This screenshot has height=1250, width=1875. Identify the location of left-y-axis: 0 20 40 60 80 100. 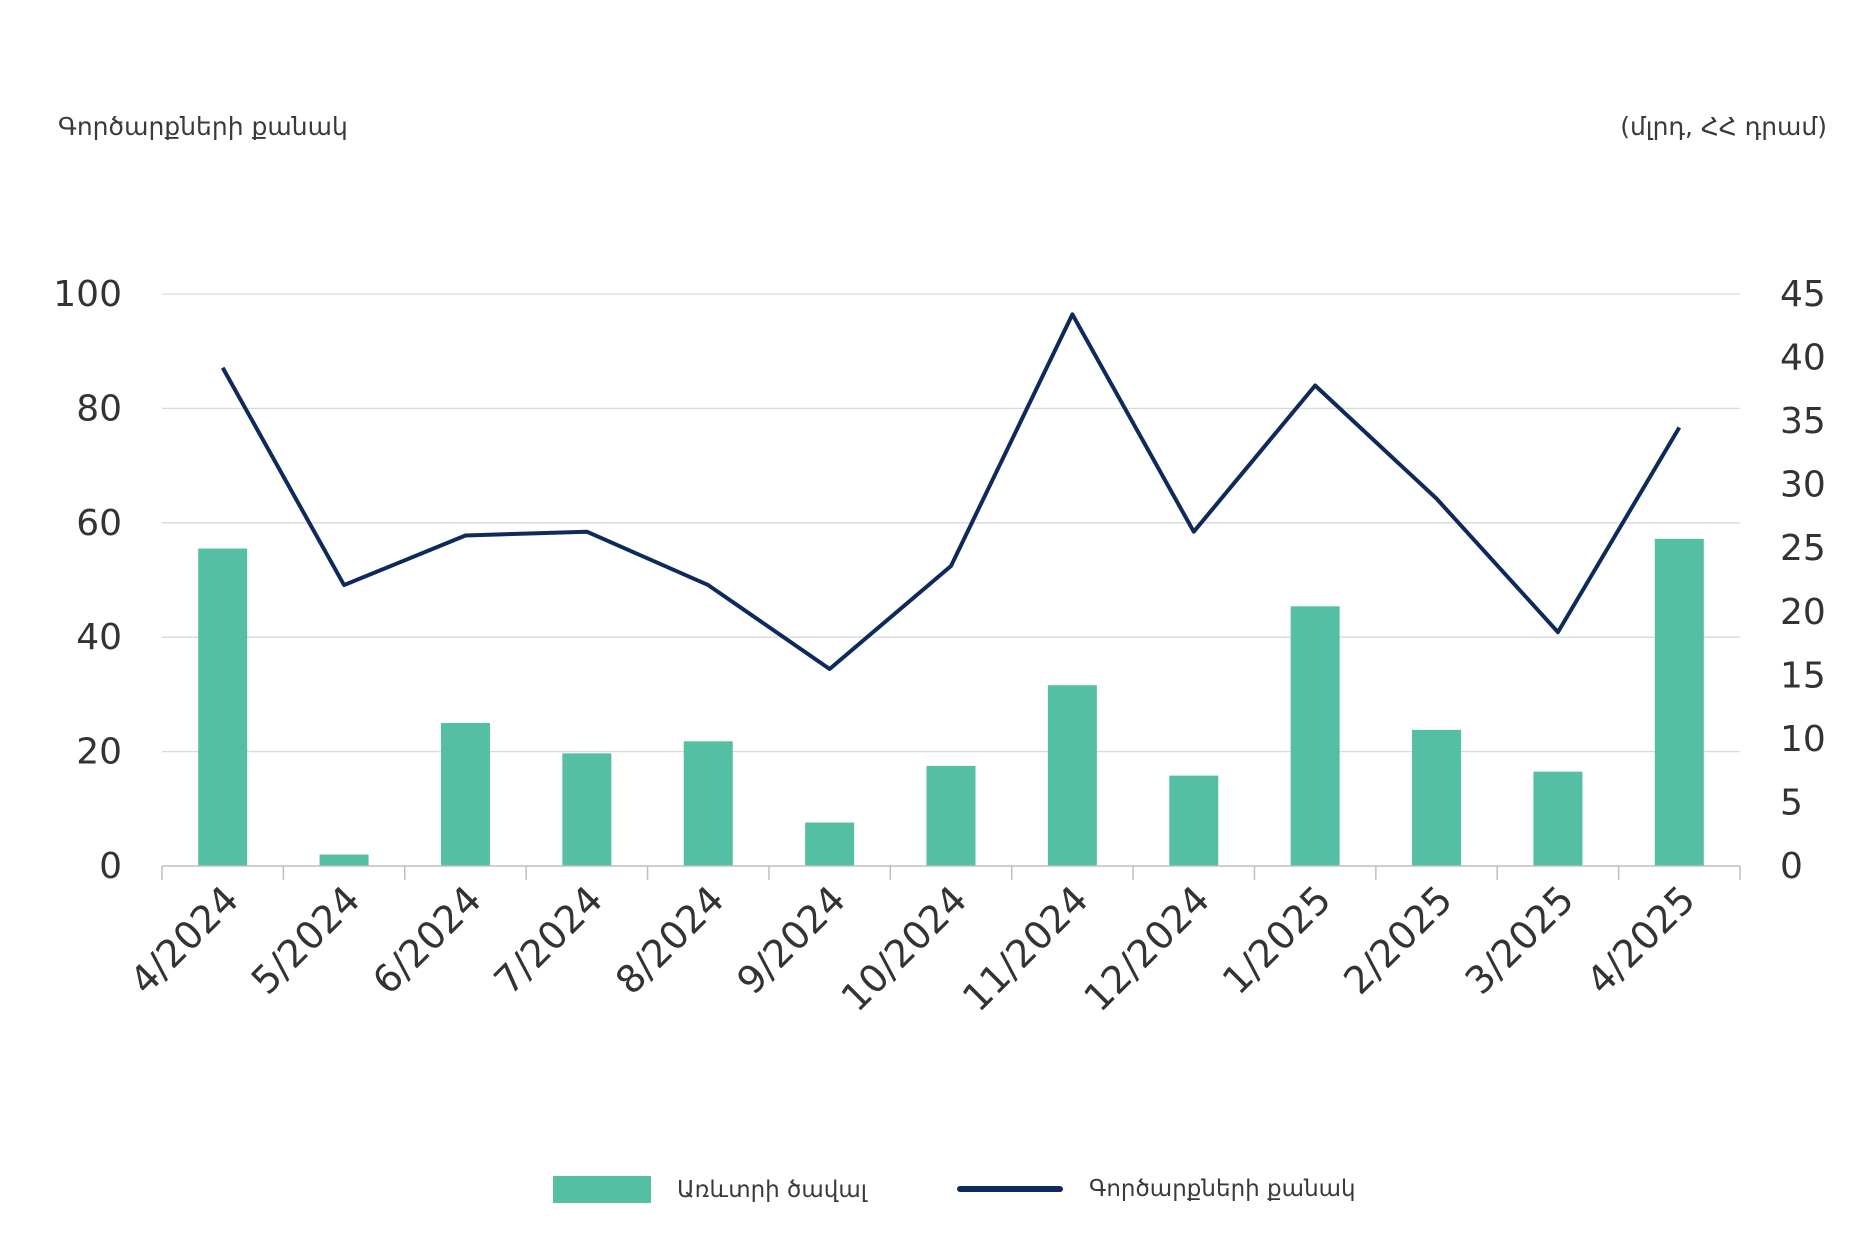
(87, 580).